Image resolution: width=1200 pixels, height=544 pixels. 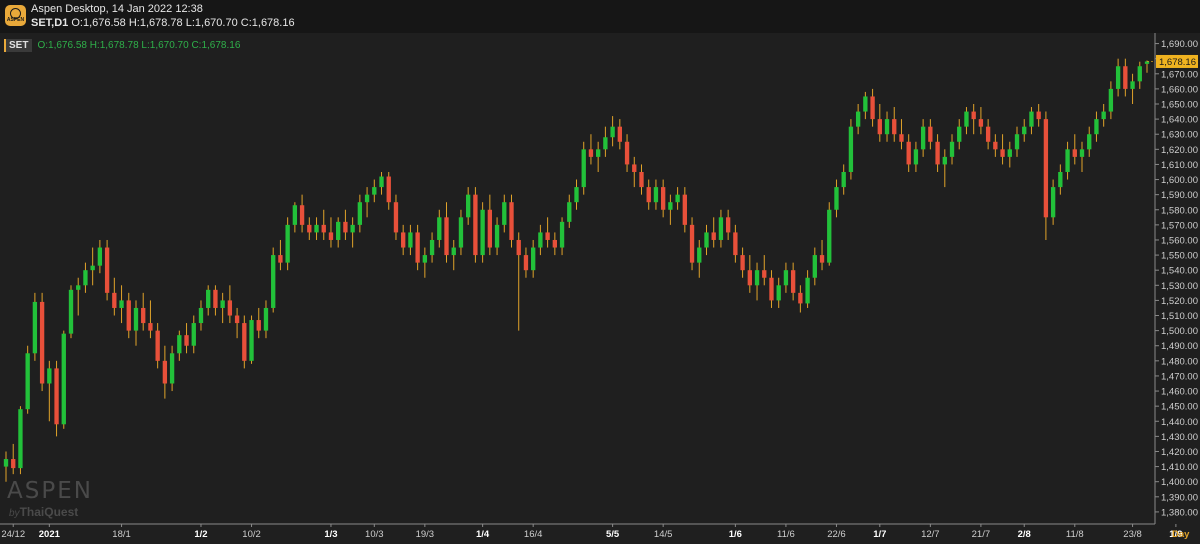 What do you see at coordinates (43, 512) in the screenshot?
I see `thaiquest-watermark: byThaiQuest` at bounding box center [43, 512].